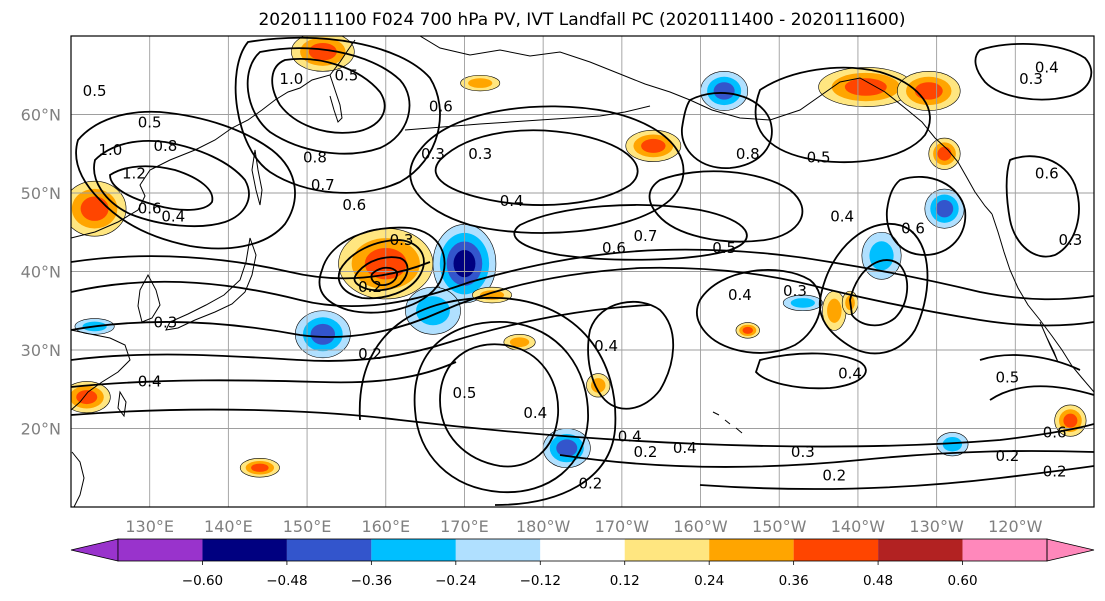  Describe the element at coordinates (625, 581) in the screenshot. I see `colorbar-tick-label: 0.12` at that location.